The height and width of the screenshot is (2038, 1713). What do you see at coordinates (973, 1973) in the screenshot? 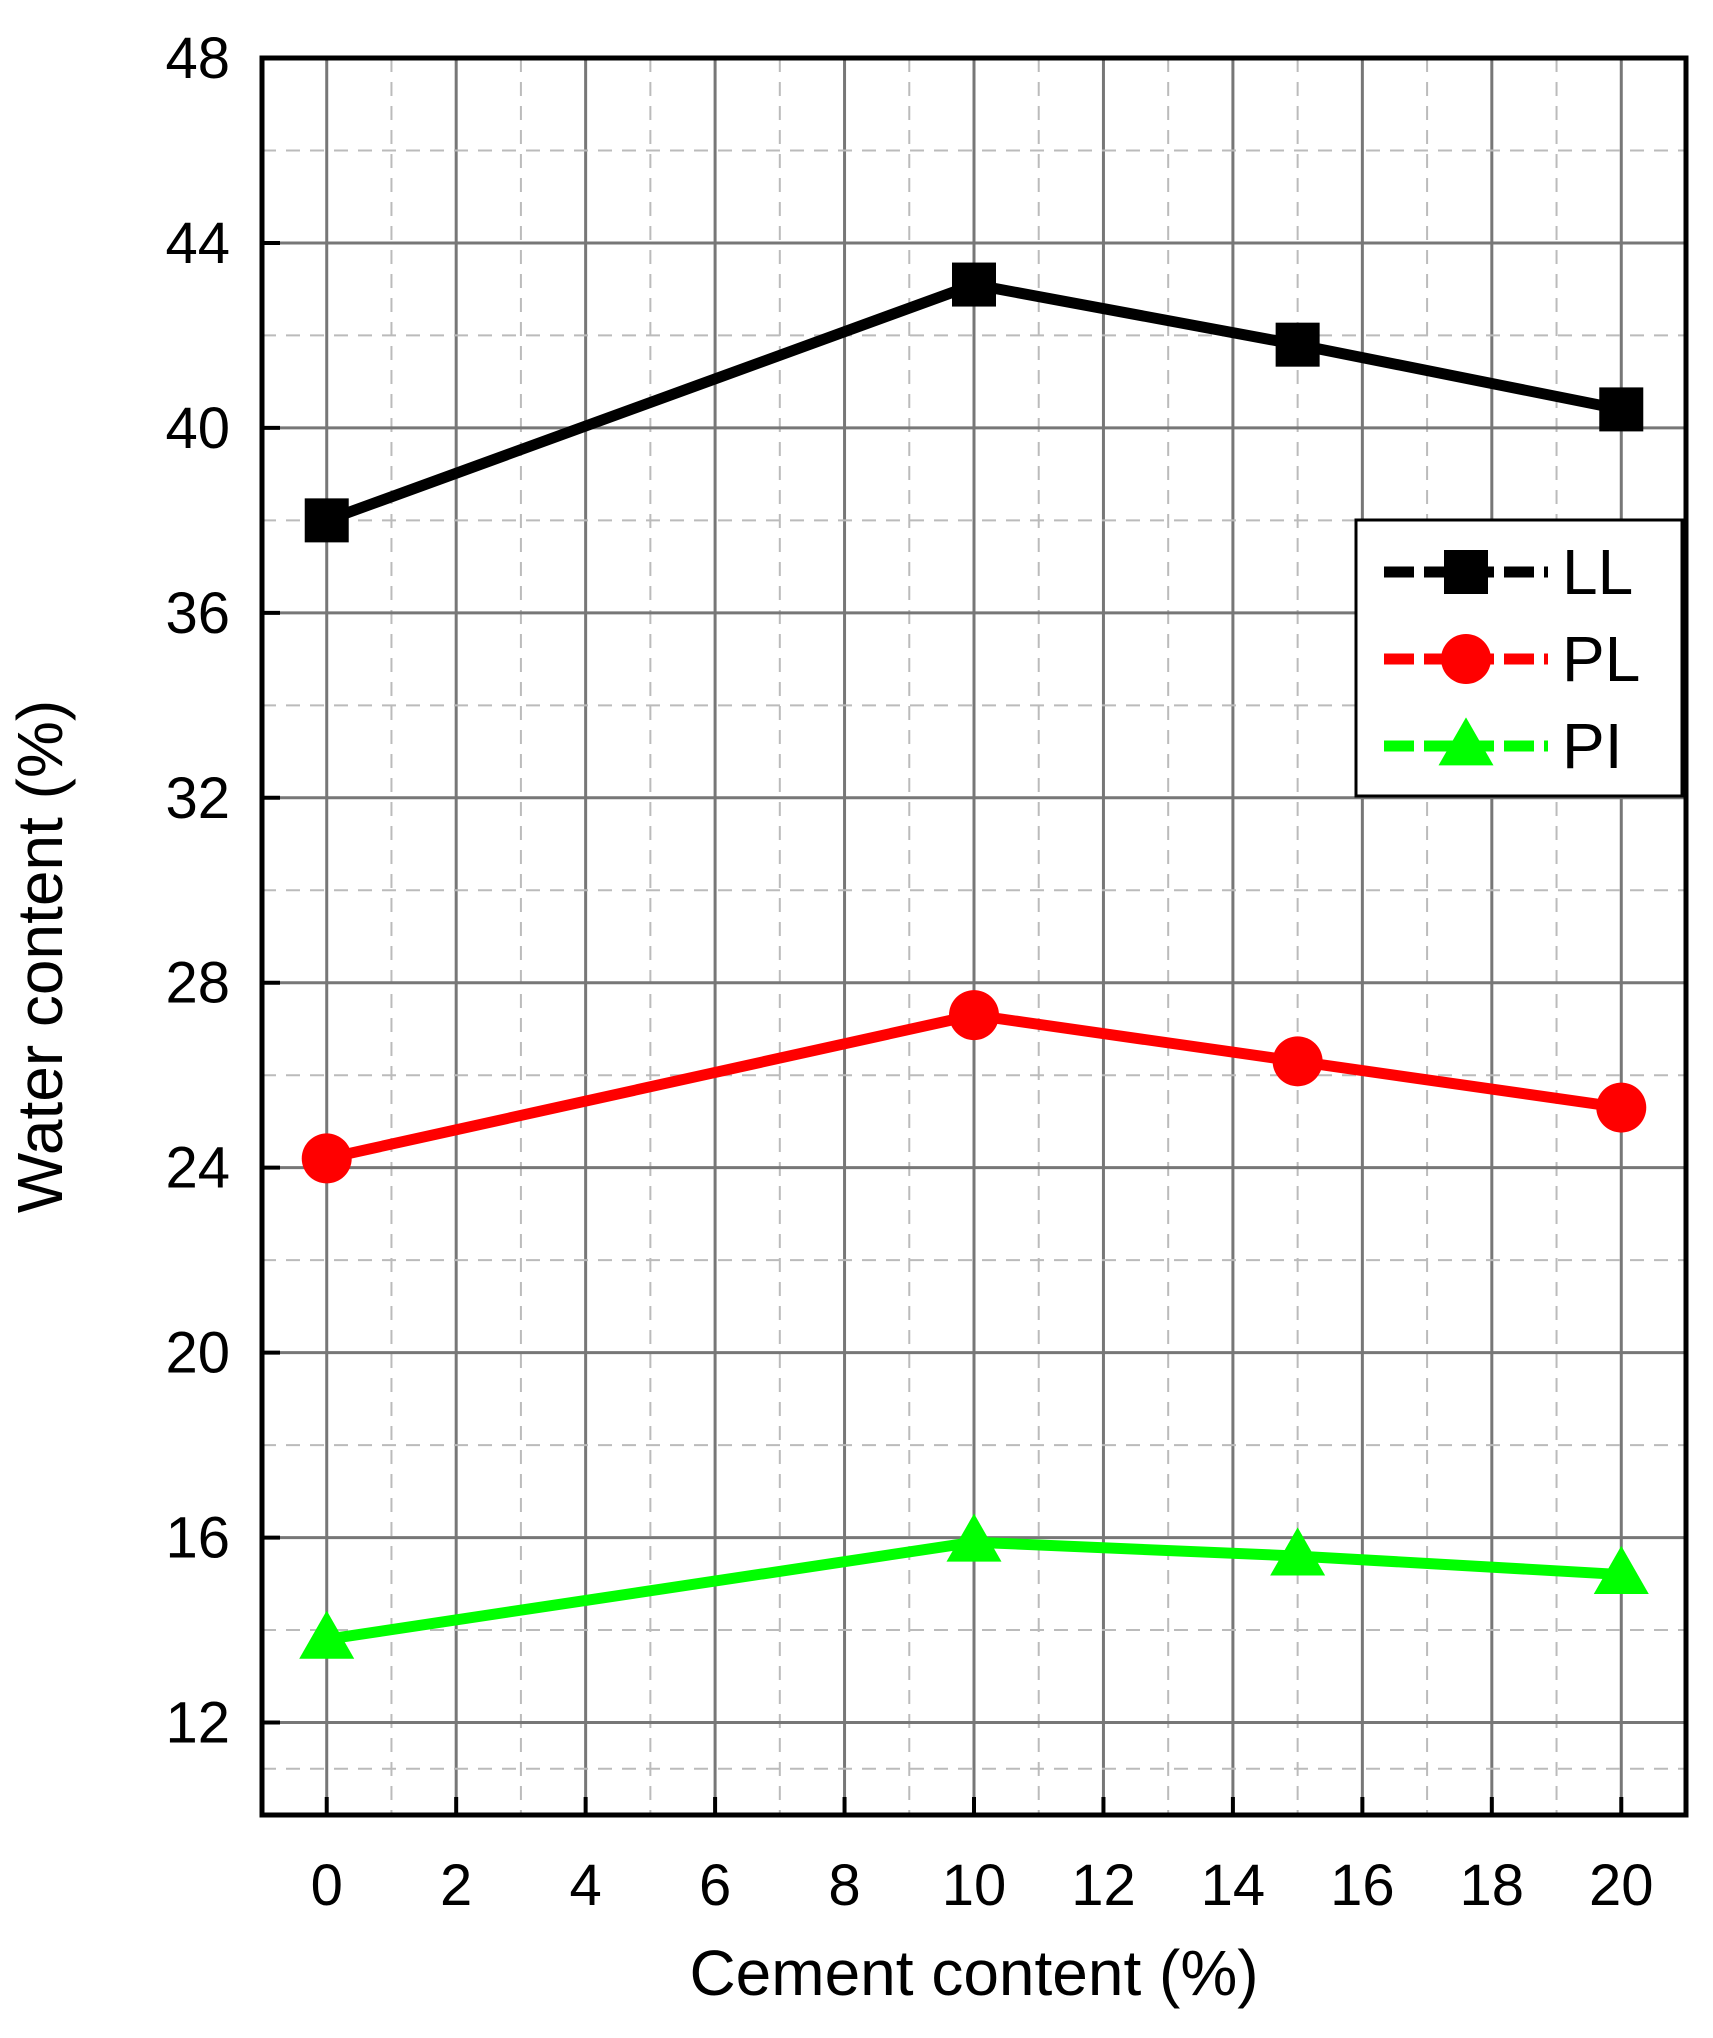
I see `x-axis-title: Cement content (%)` at bounding box center [973, 1973].